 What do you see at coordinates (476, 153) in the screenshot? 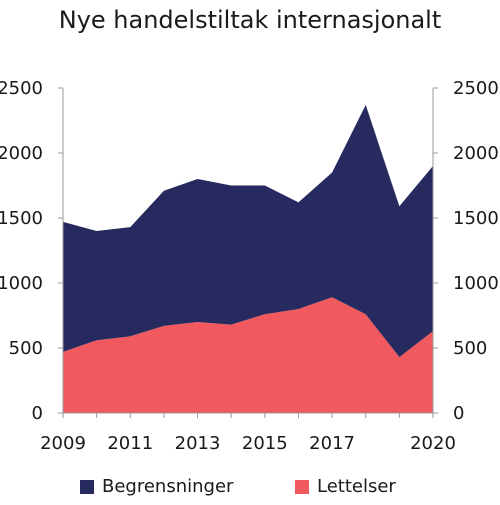
I see `y-tick-label-right-2000: 2000` at bounding box center [476, 153].